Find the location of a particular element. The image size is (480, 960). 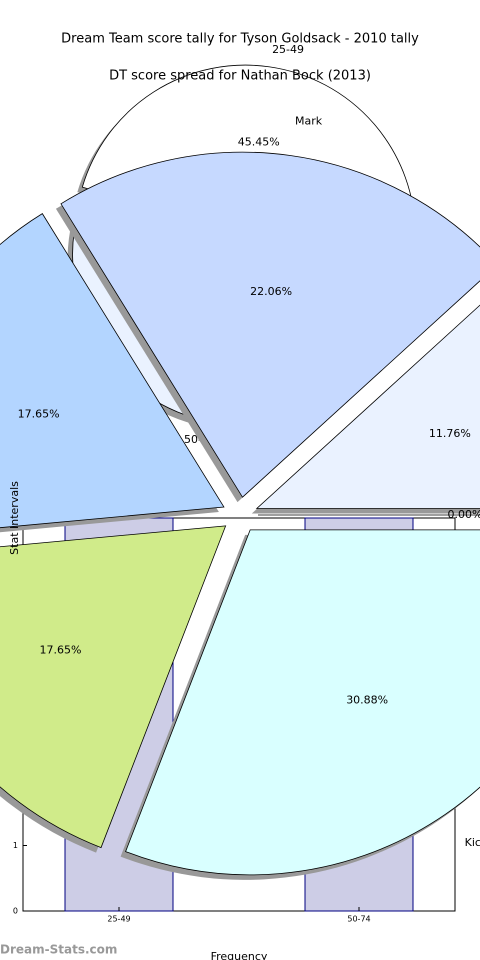

y-tick-label: 1 is located at coordinates (15, 845).